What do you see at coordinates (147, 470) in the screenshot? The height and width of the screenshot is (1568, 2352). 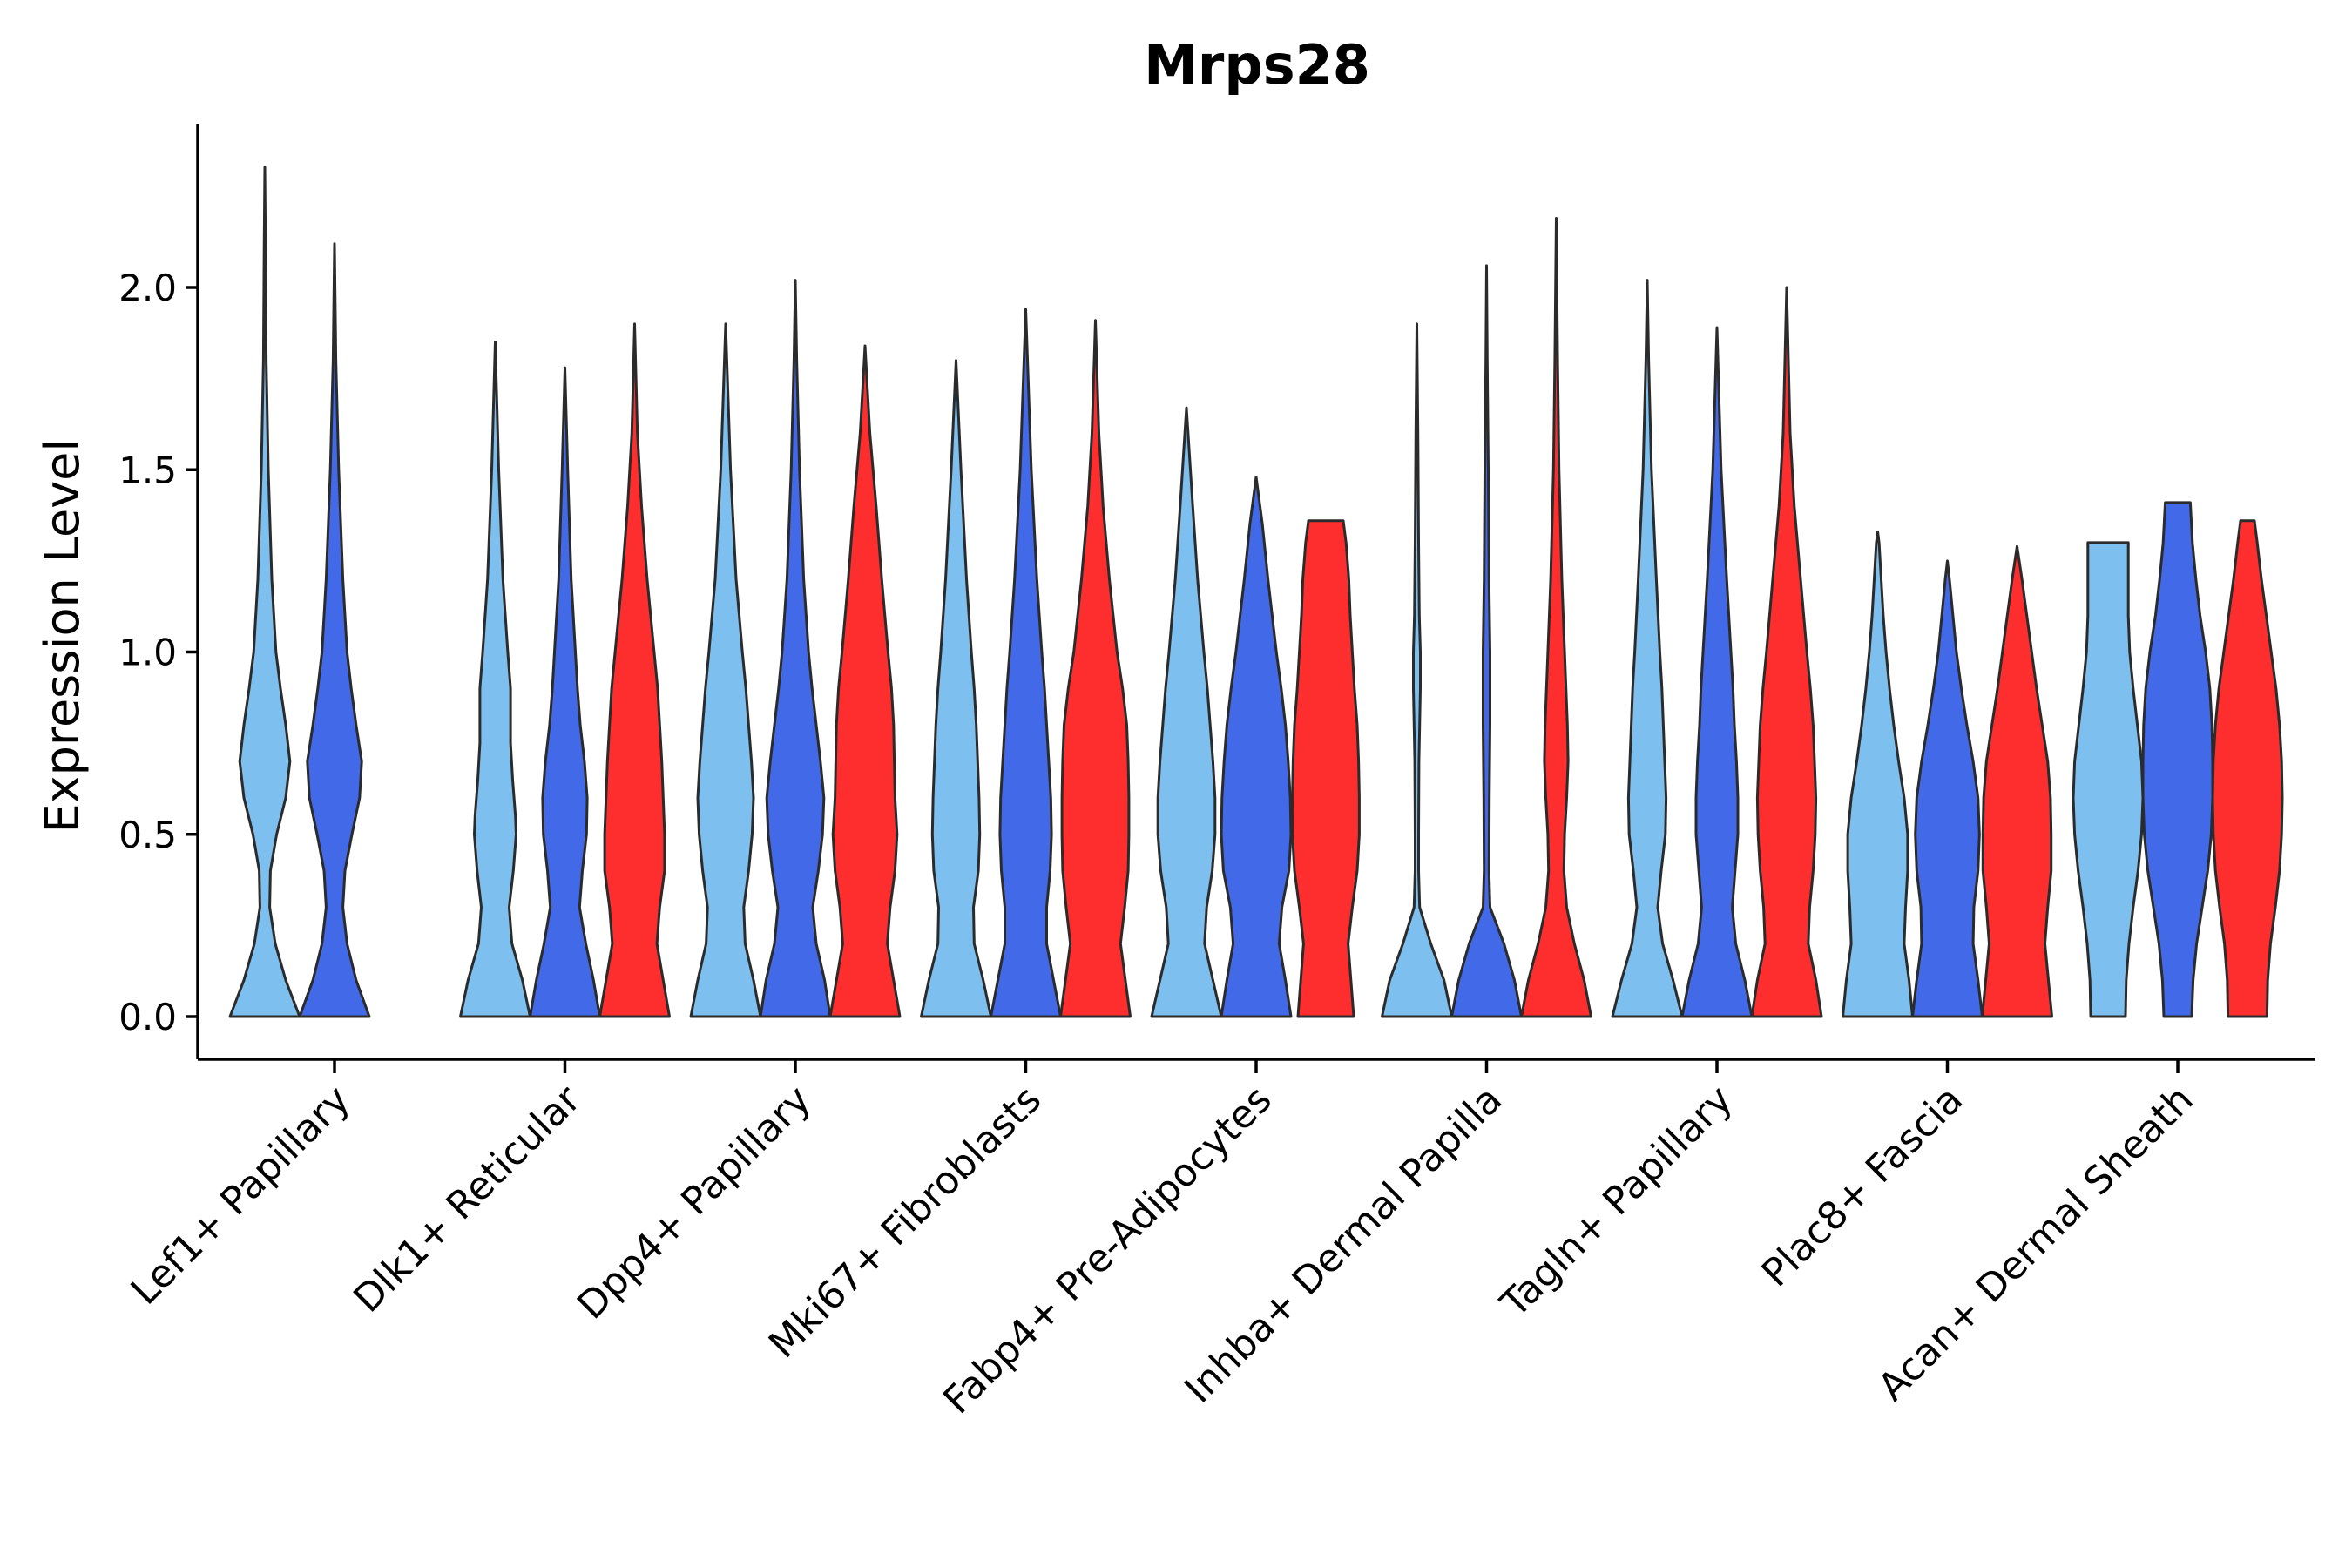 I see `y-tick-label: 1.5` at bounding box center [147, 470].